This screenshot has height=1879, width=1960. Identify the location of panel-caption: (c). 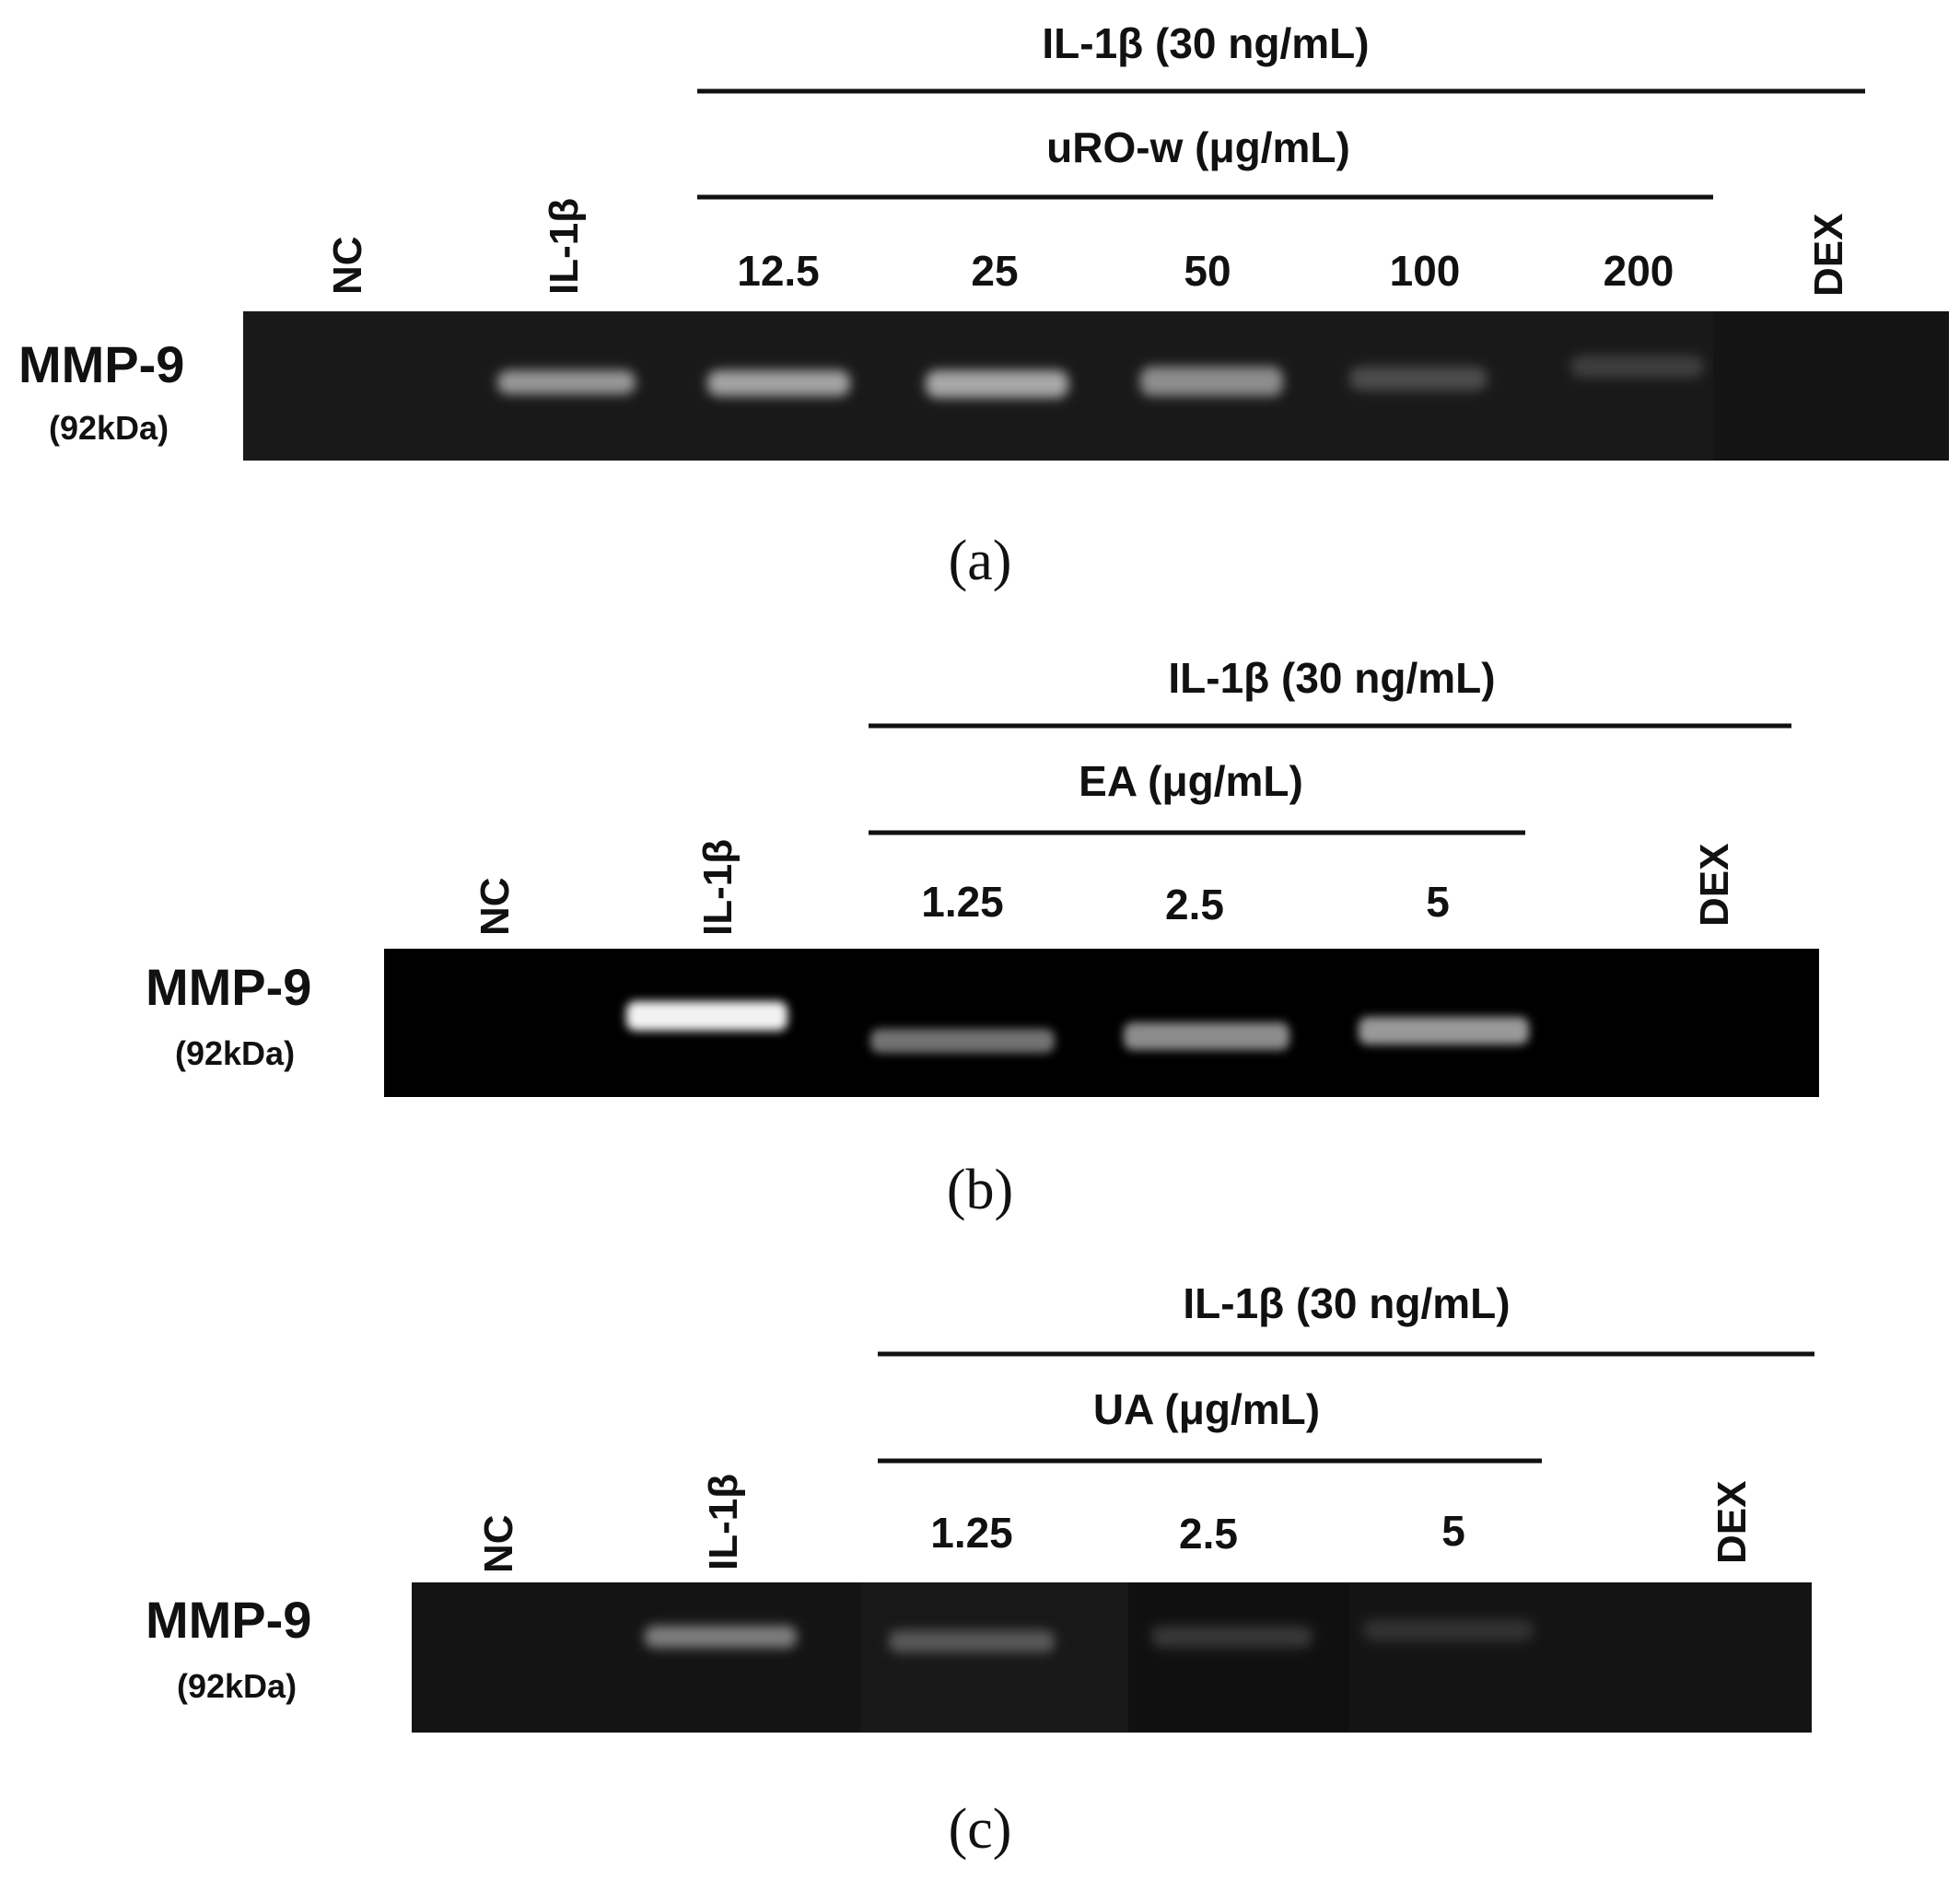
(980, 1829).